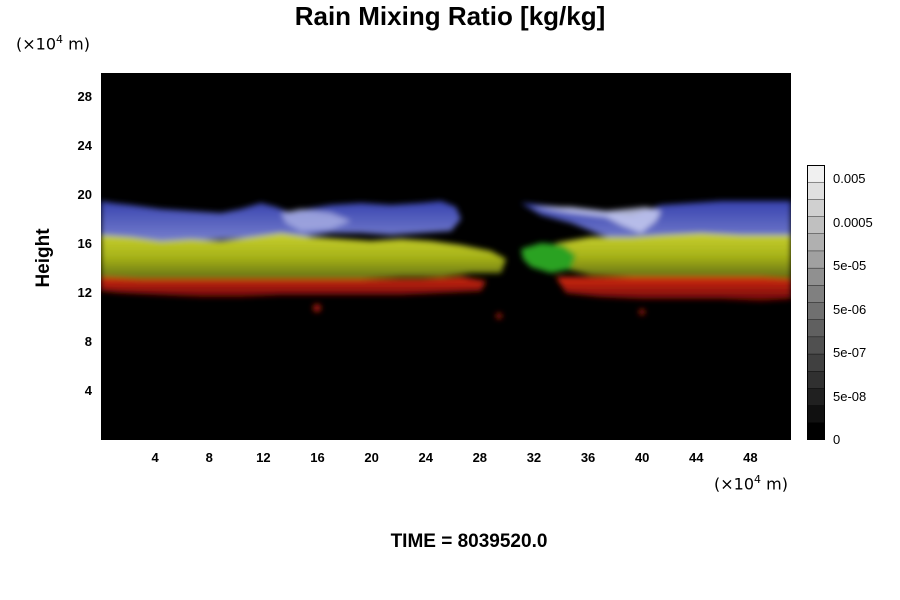 This screenshot has height=600, width=900. Describe the element at coordinates (450, 16) in the screenshot. I see `chart-title: Rain Mixing Ratio [kg/kg]` at that location.